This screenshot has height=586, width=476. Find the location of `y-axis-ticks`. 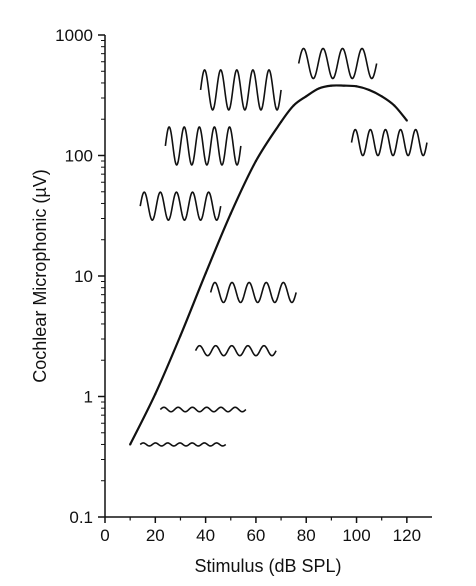

y-axis-ticks is located at coordinates (101, 276).